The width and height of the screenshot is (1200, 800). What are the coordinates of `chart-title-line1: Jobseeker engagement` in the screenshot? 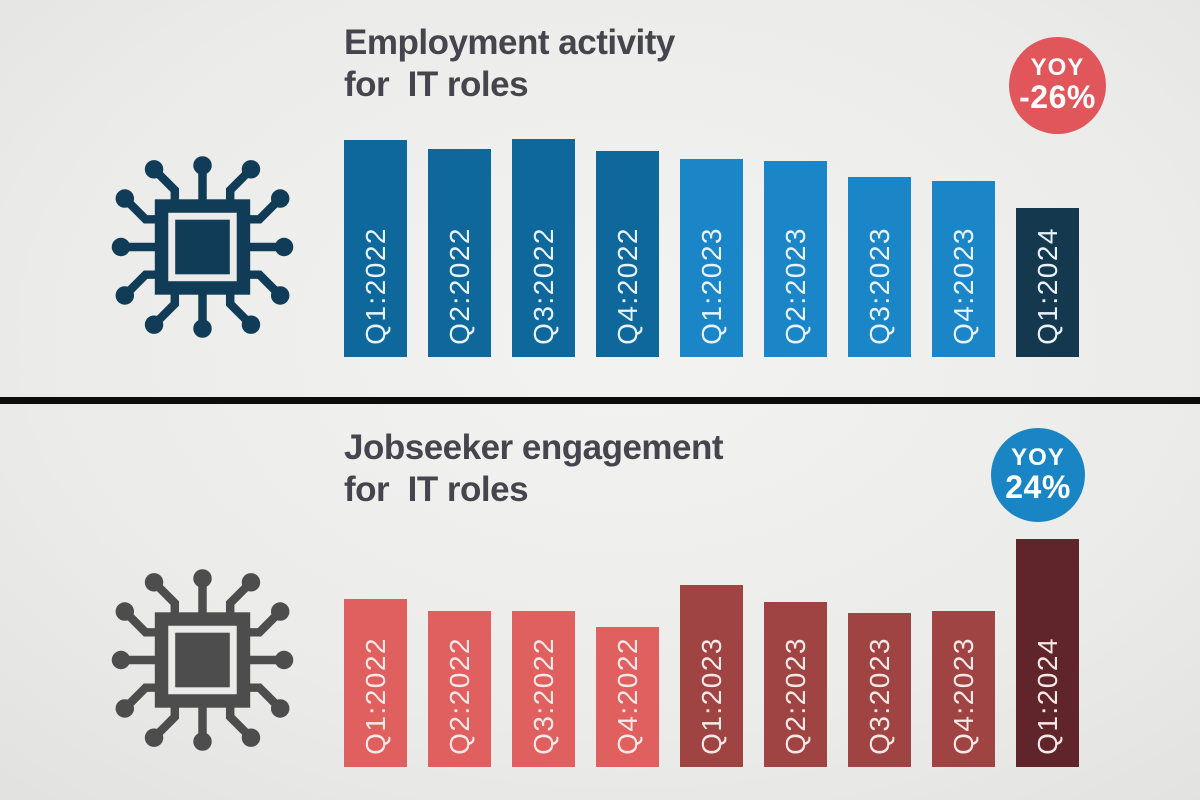 It's located at (534, 447).